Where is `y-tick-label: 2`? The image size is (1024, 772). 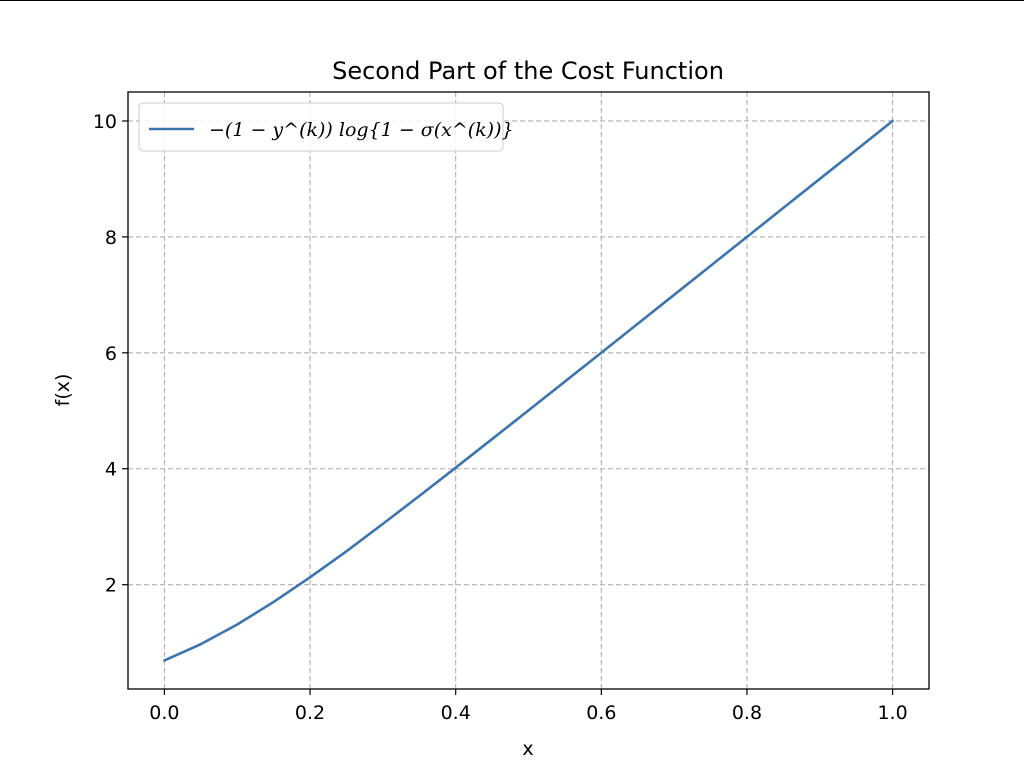
y-tick-label: 2 is located at coordinates (111, 586).